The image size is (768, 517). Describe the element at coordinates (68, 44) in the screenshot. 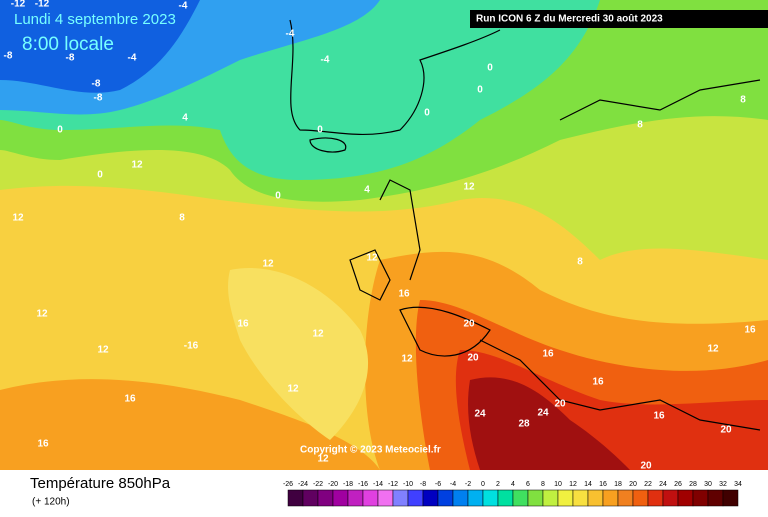

I see `time-label: 8:00 locale` at that location.